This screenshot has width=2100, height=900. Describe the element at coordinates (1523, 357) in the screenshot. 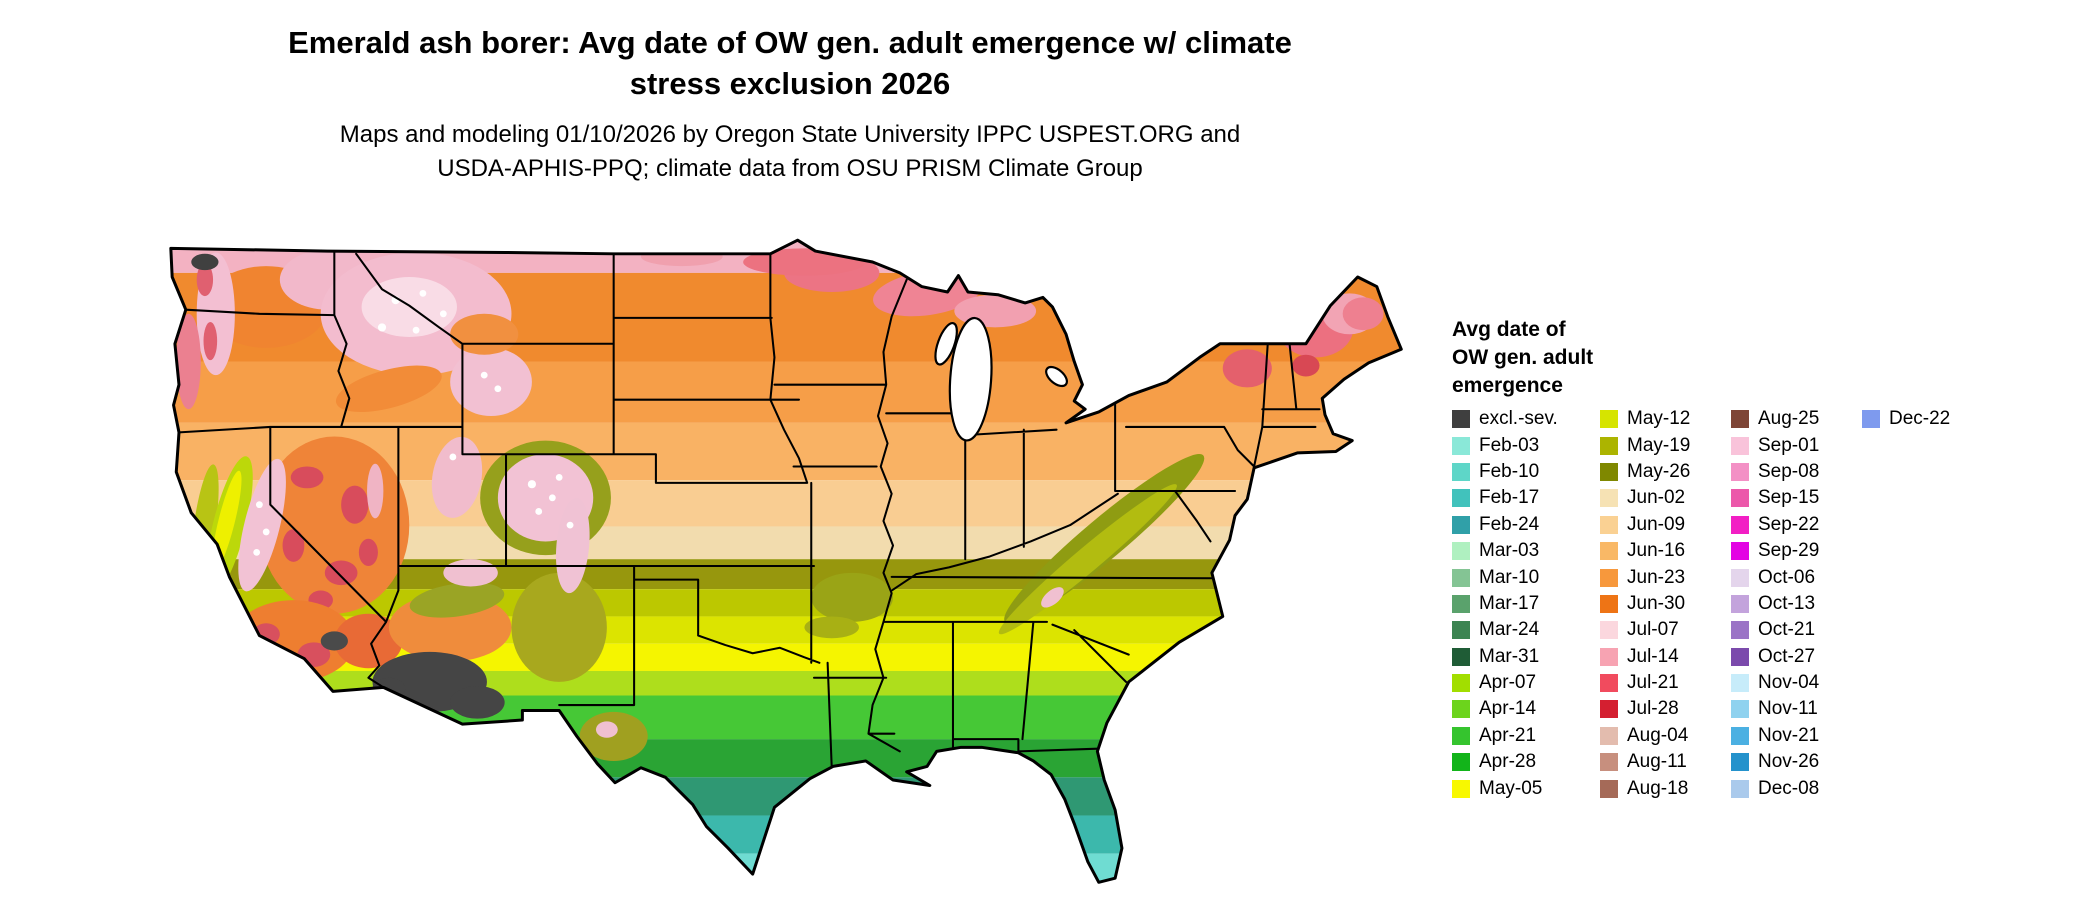

I see `legend-title-line-2: OW gen. adult` at that location.